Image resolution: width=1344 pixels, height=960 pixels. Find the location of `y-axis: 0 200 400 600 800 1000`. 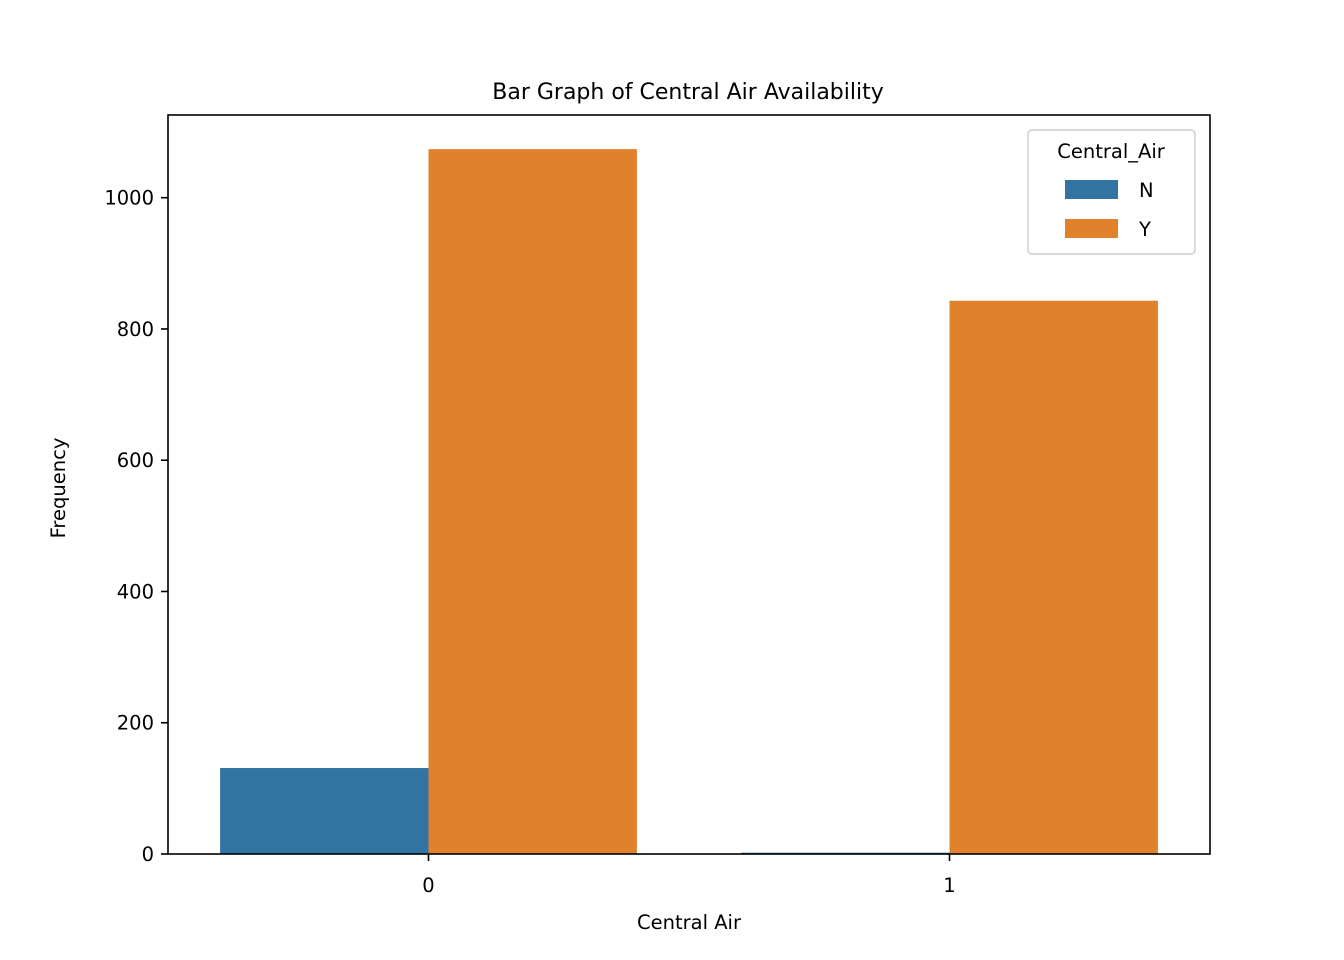

y-axis: 0 200 400 600 800 1000 is located at coordinates (136, 526).